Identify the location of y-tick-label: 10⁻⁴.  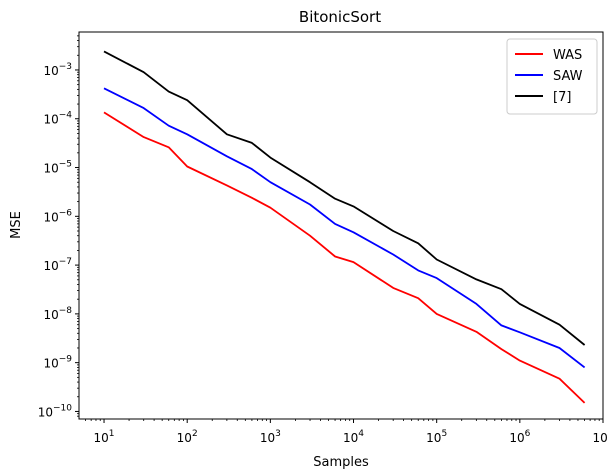
(57, 119).